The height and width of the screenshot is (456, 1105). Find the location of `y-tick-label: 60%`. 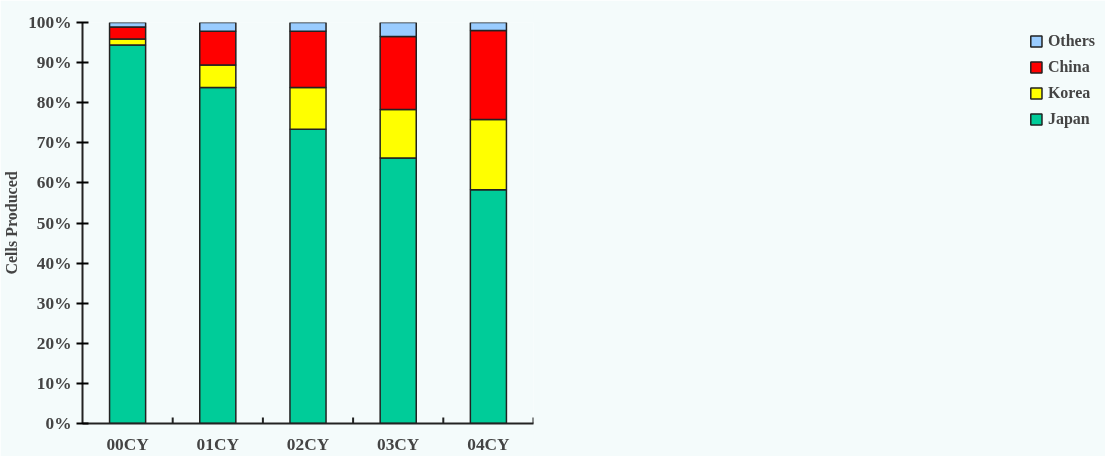

y-tick-label: 60% is located at coordinates (54, 183).